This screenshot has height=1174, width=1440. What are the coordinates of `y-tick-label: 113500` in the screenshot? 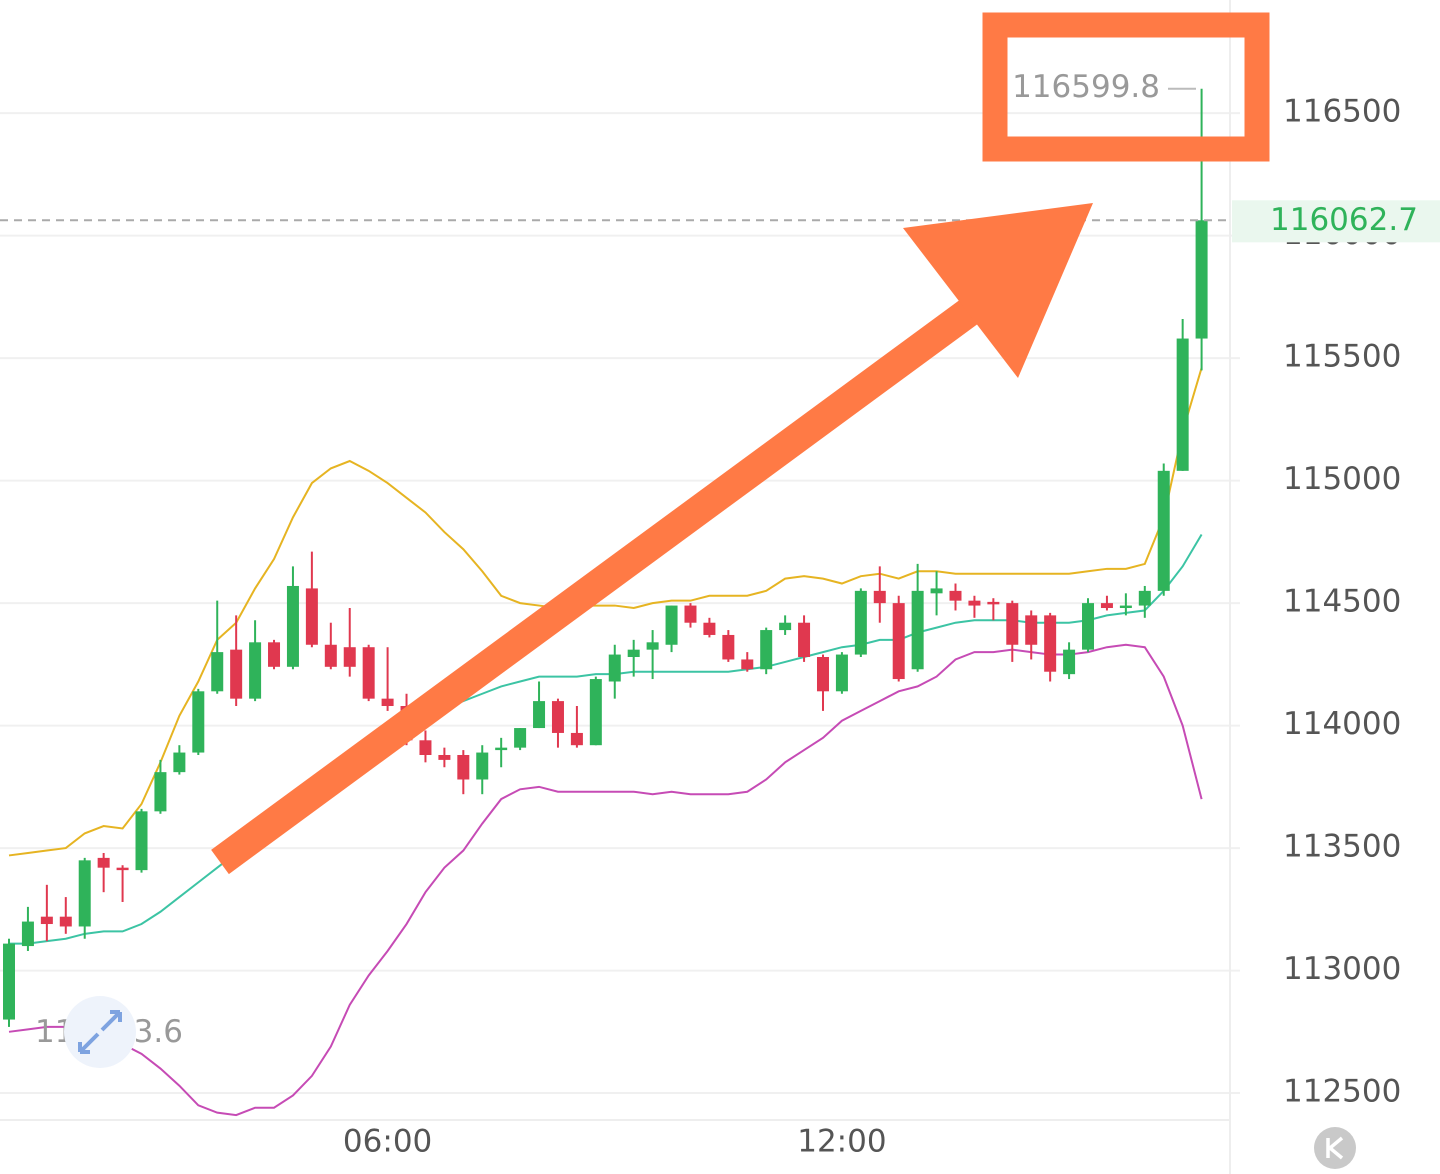 It's located at (1342, 847).